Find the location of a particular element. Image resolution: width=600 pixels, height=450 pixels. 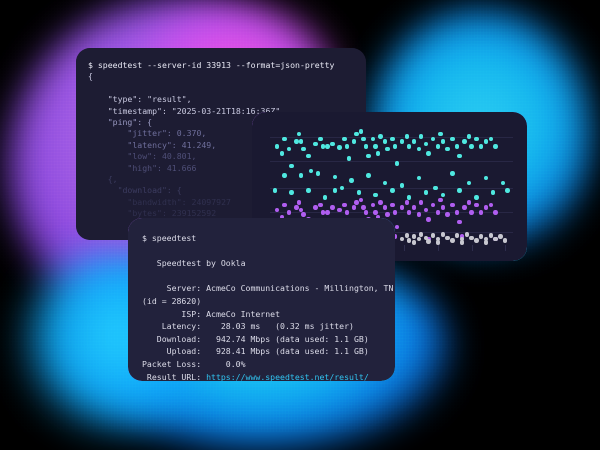

json-line: "type": "result", is located at coordinates (140, 99).